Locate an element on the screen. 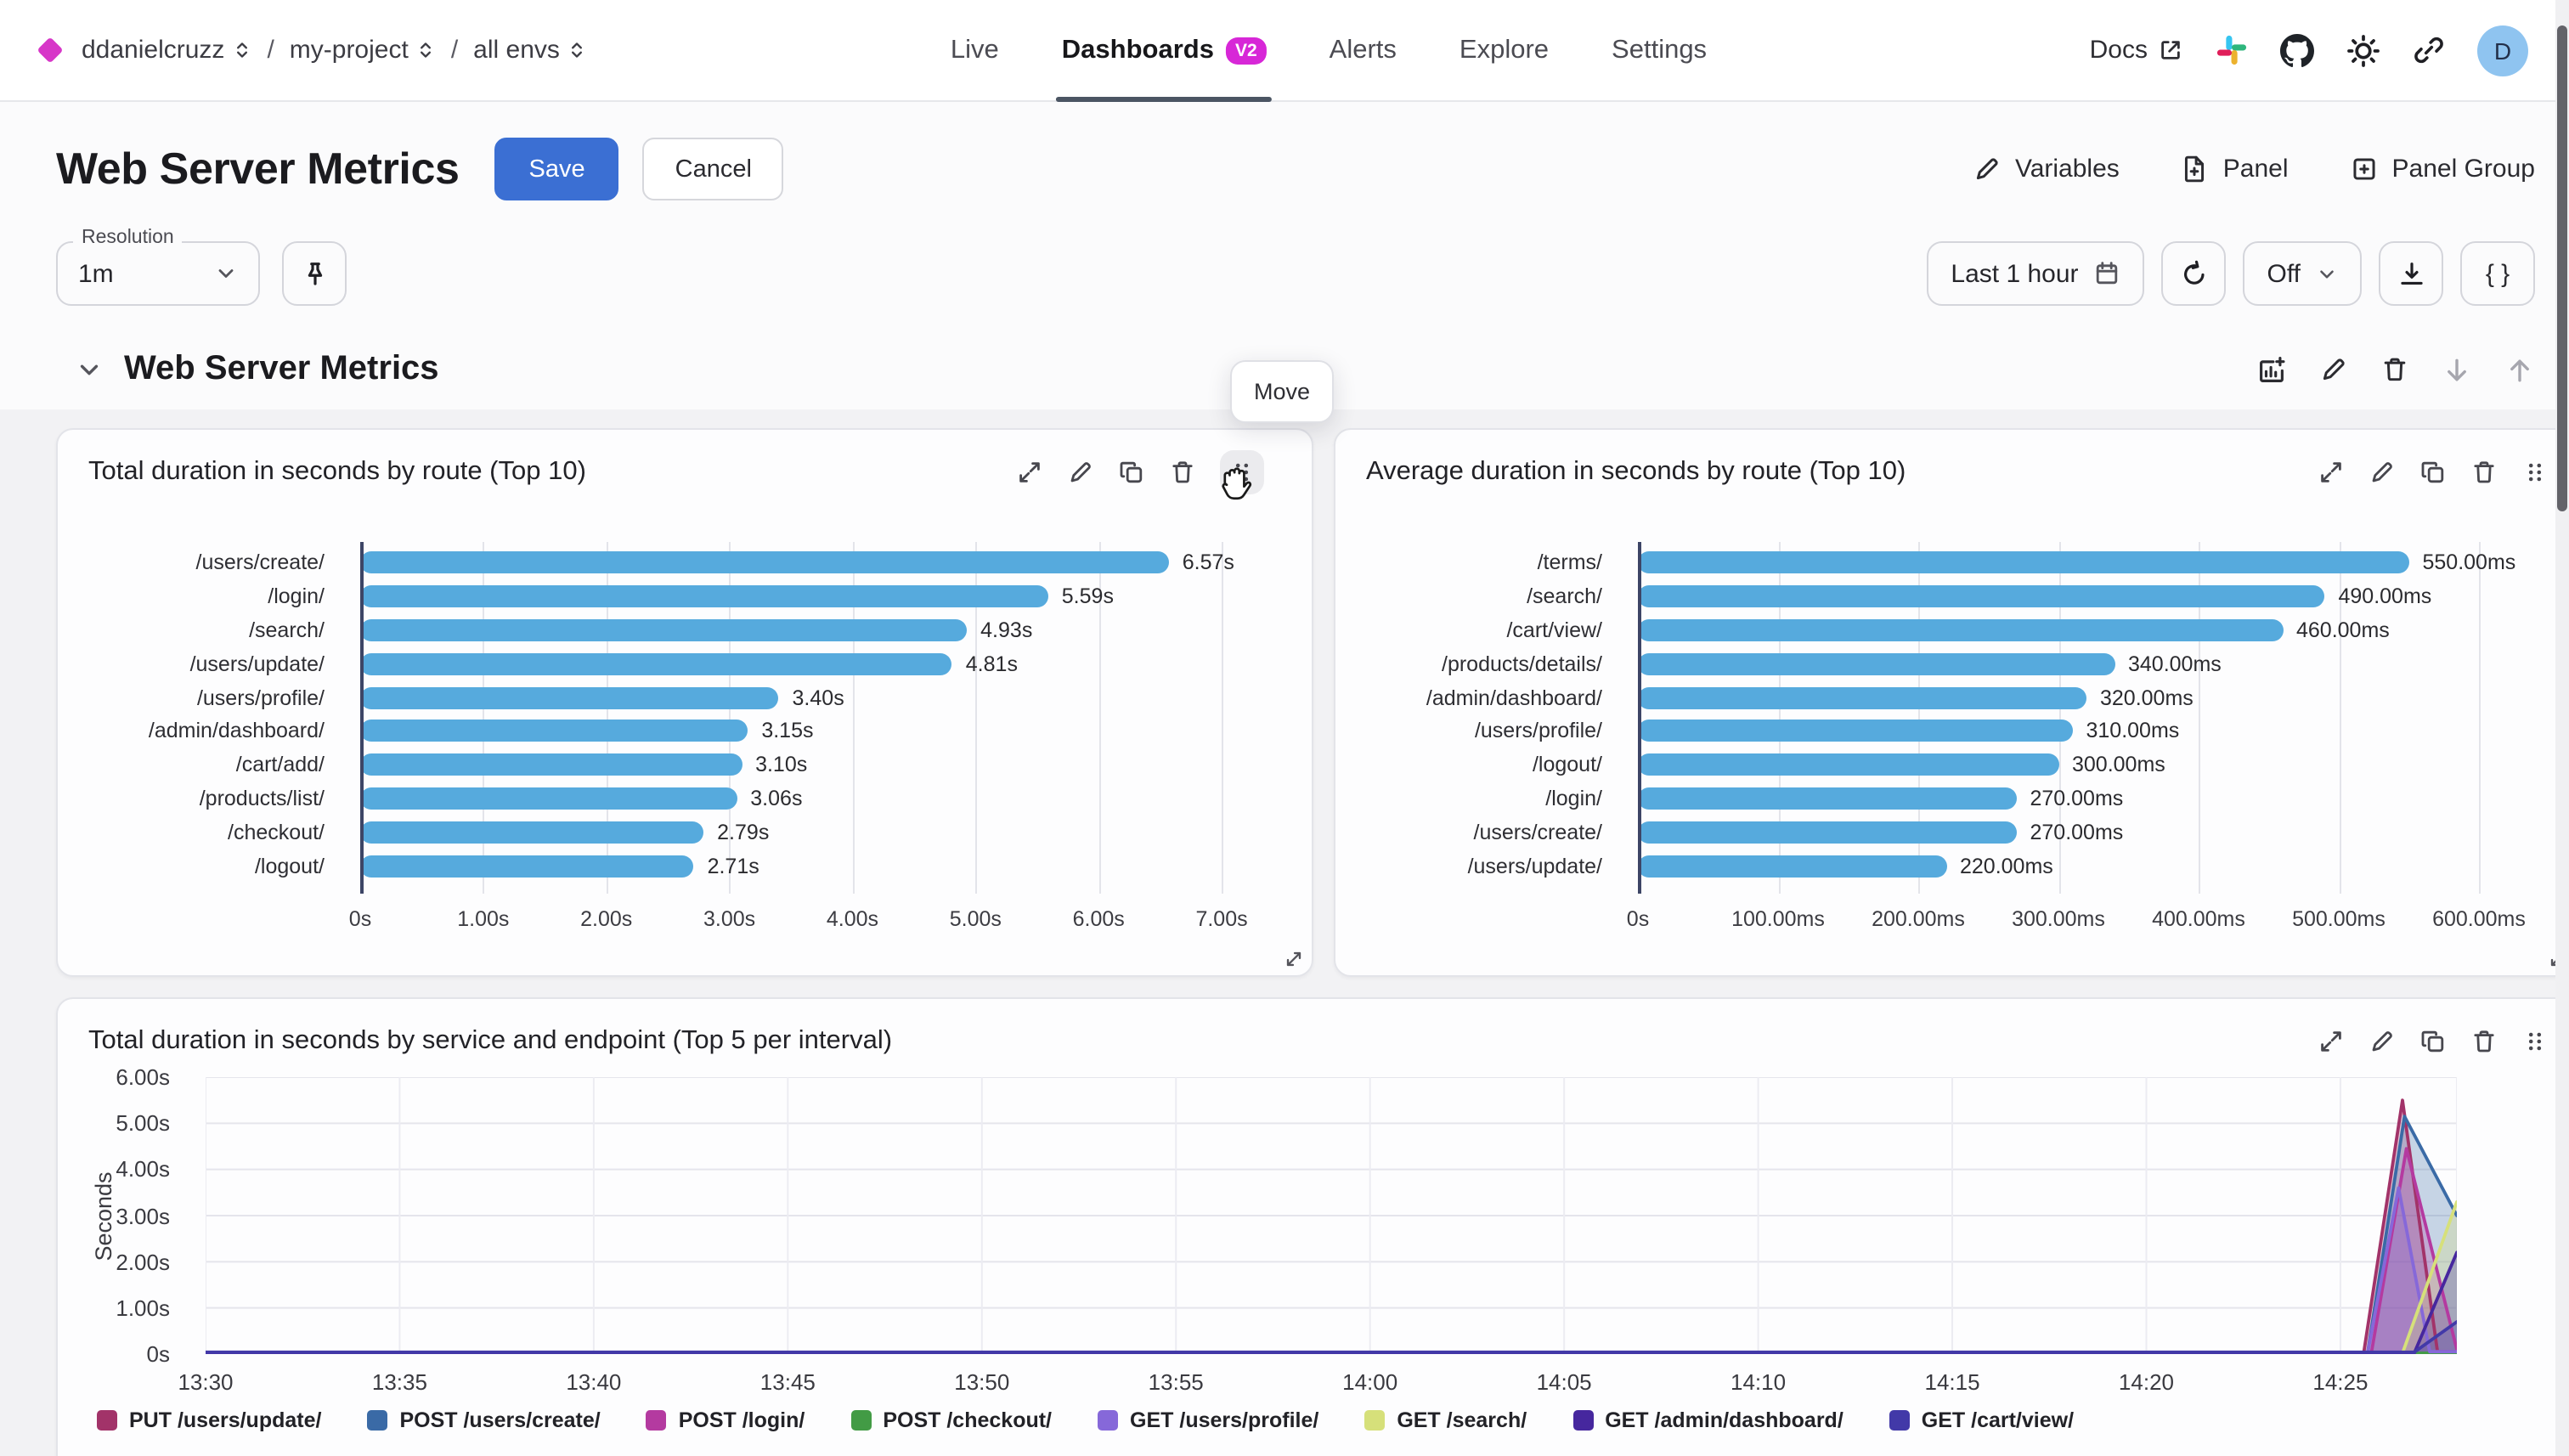  edit-section-icon is located at coordinates (2334, 370).